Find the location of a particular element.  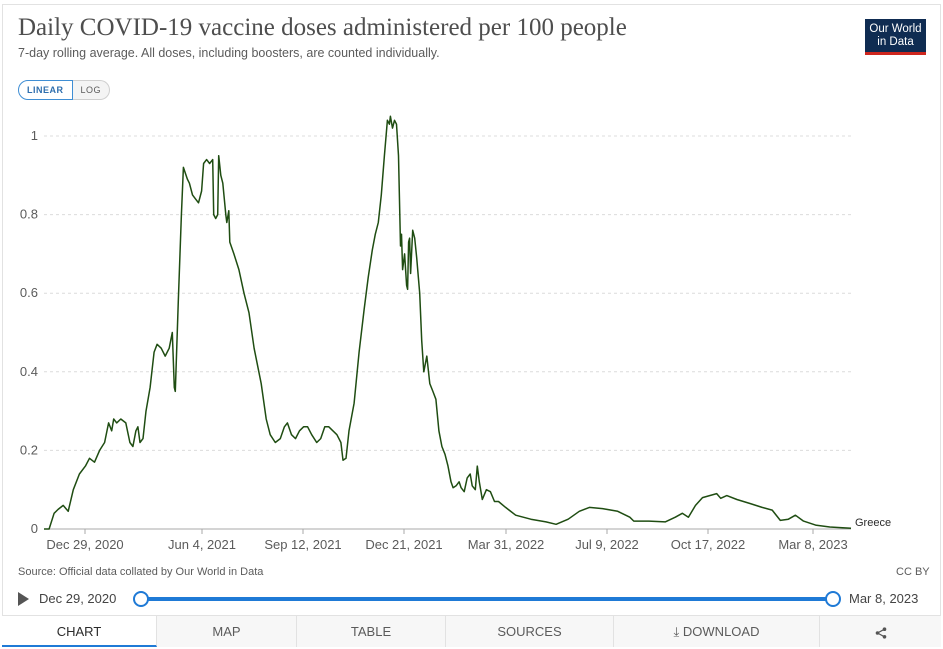

share-icon is located at coordinates (880, 632).